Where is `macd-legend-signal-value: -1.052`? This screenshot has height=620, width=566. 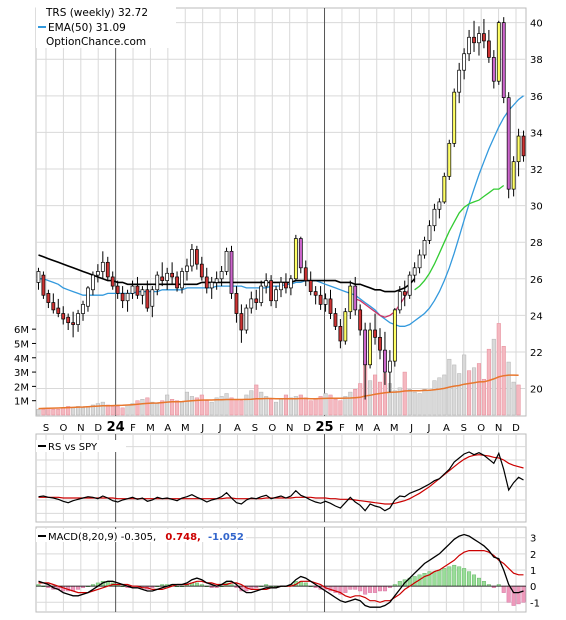
macd-legend-signal-value: -1.052 is located at coordinates (226, 537).